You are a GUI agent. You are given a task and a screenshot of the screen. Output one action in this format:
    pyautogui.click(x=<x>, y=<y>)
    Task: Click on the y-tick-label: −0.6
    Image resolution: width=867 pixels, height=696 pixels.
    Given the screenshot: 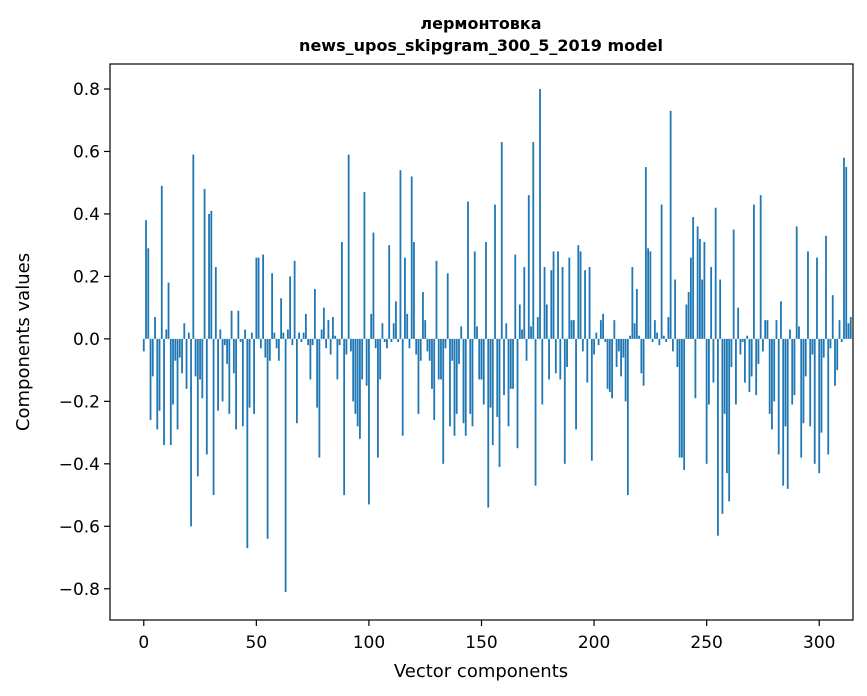 What is the action you would take?
    pyautogui.click(x=79, y=527)
    